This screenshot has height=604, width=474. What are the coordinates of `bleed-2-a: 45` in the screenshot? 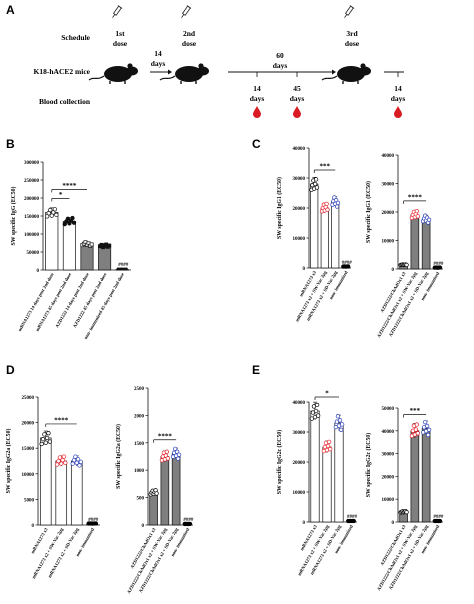 It's located at (297, 88).